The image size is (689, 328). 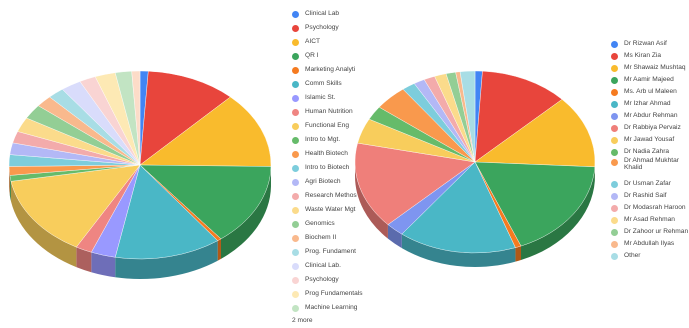 I want to click on legend-label: Research Methos, so click(x=331, y=195).